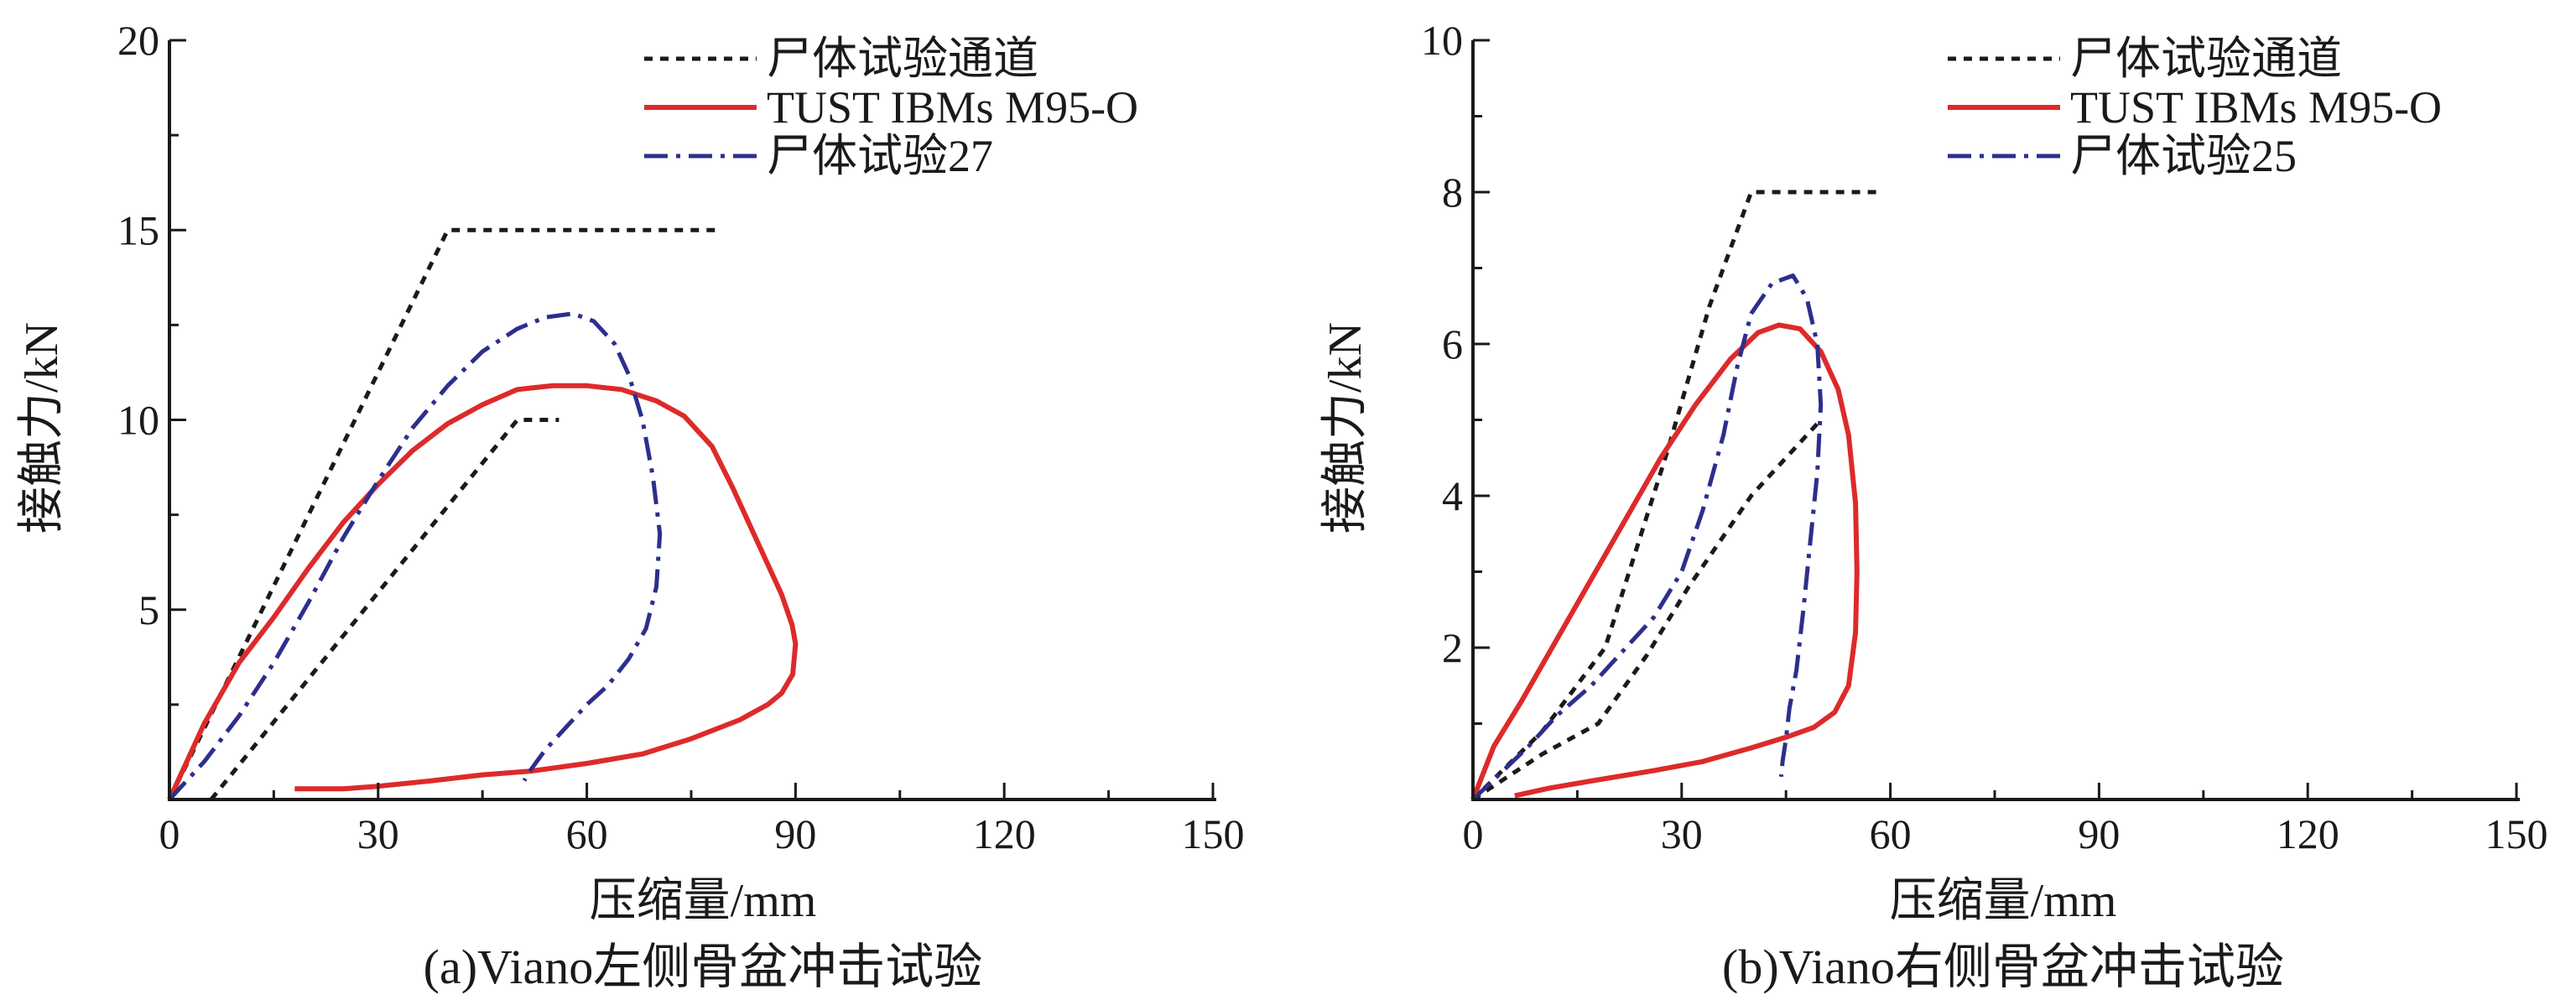  Describe the element at coordinates (2003, 901) in the screenshot. I see `x-axis-title-right: 压缩量/mm` at that location.